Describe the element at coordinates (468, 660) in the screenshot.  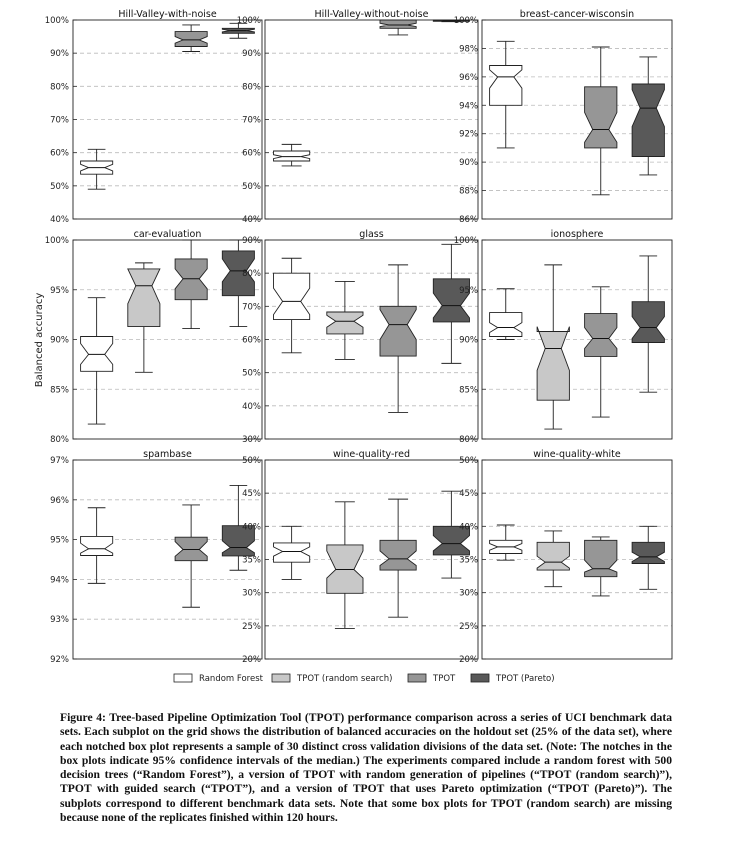
I see `y-tick-label: 20%` at that location.